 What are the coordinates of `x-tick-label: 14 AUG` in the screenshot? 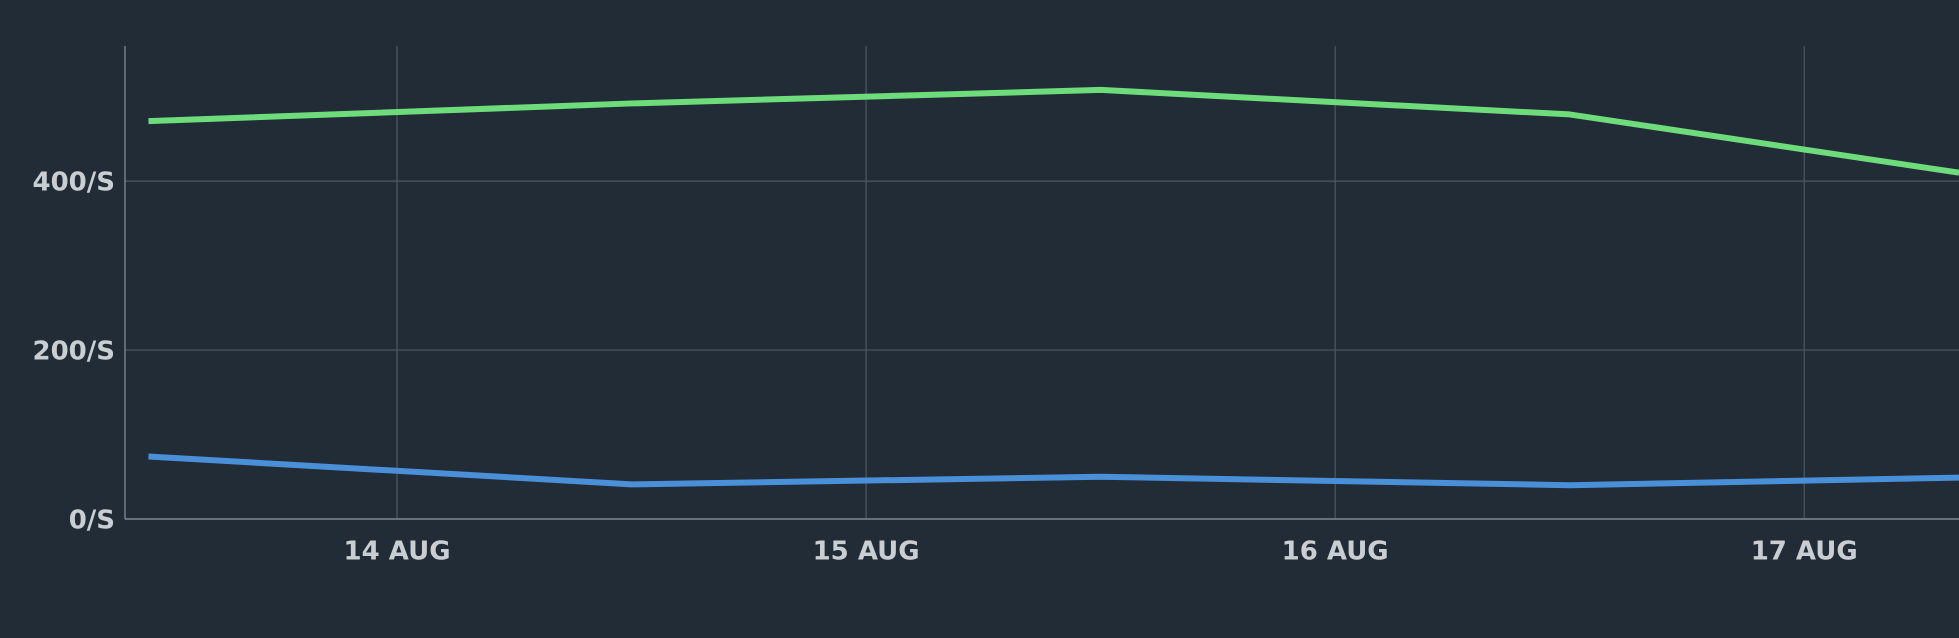 It's located at (397, 552).